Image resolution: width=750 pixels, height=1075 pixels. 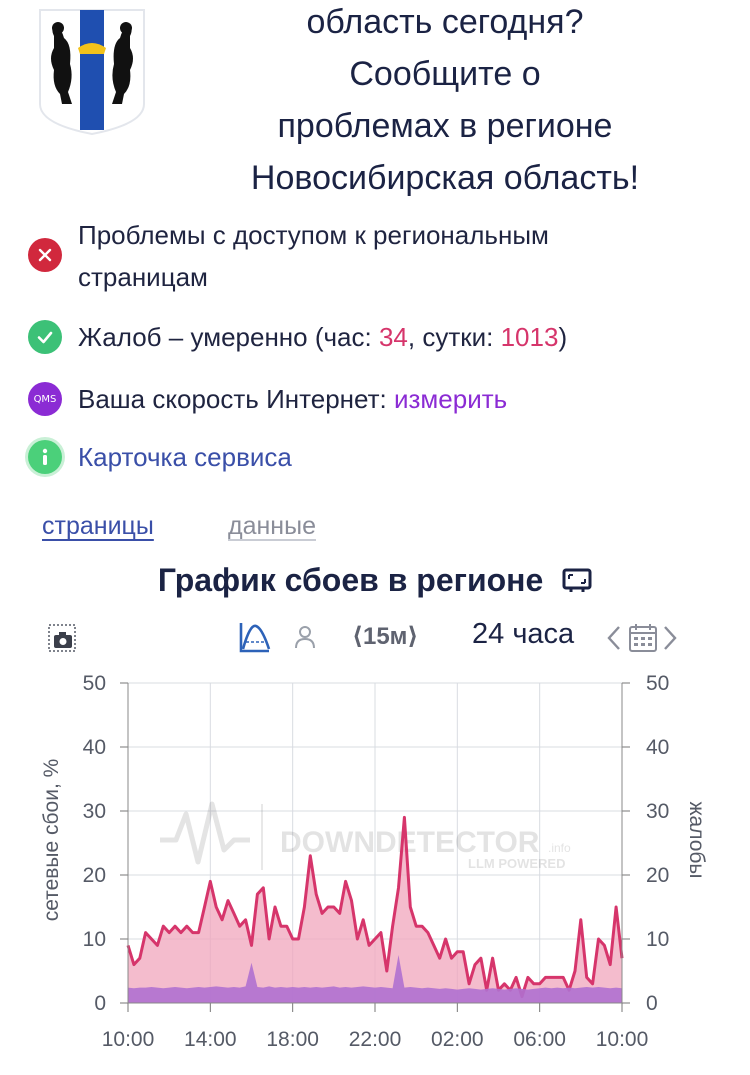 I want to click on calendar-icon, so click(x=643, y=638).